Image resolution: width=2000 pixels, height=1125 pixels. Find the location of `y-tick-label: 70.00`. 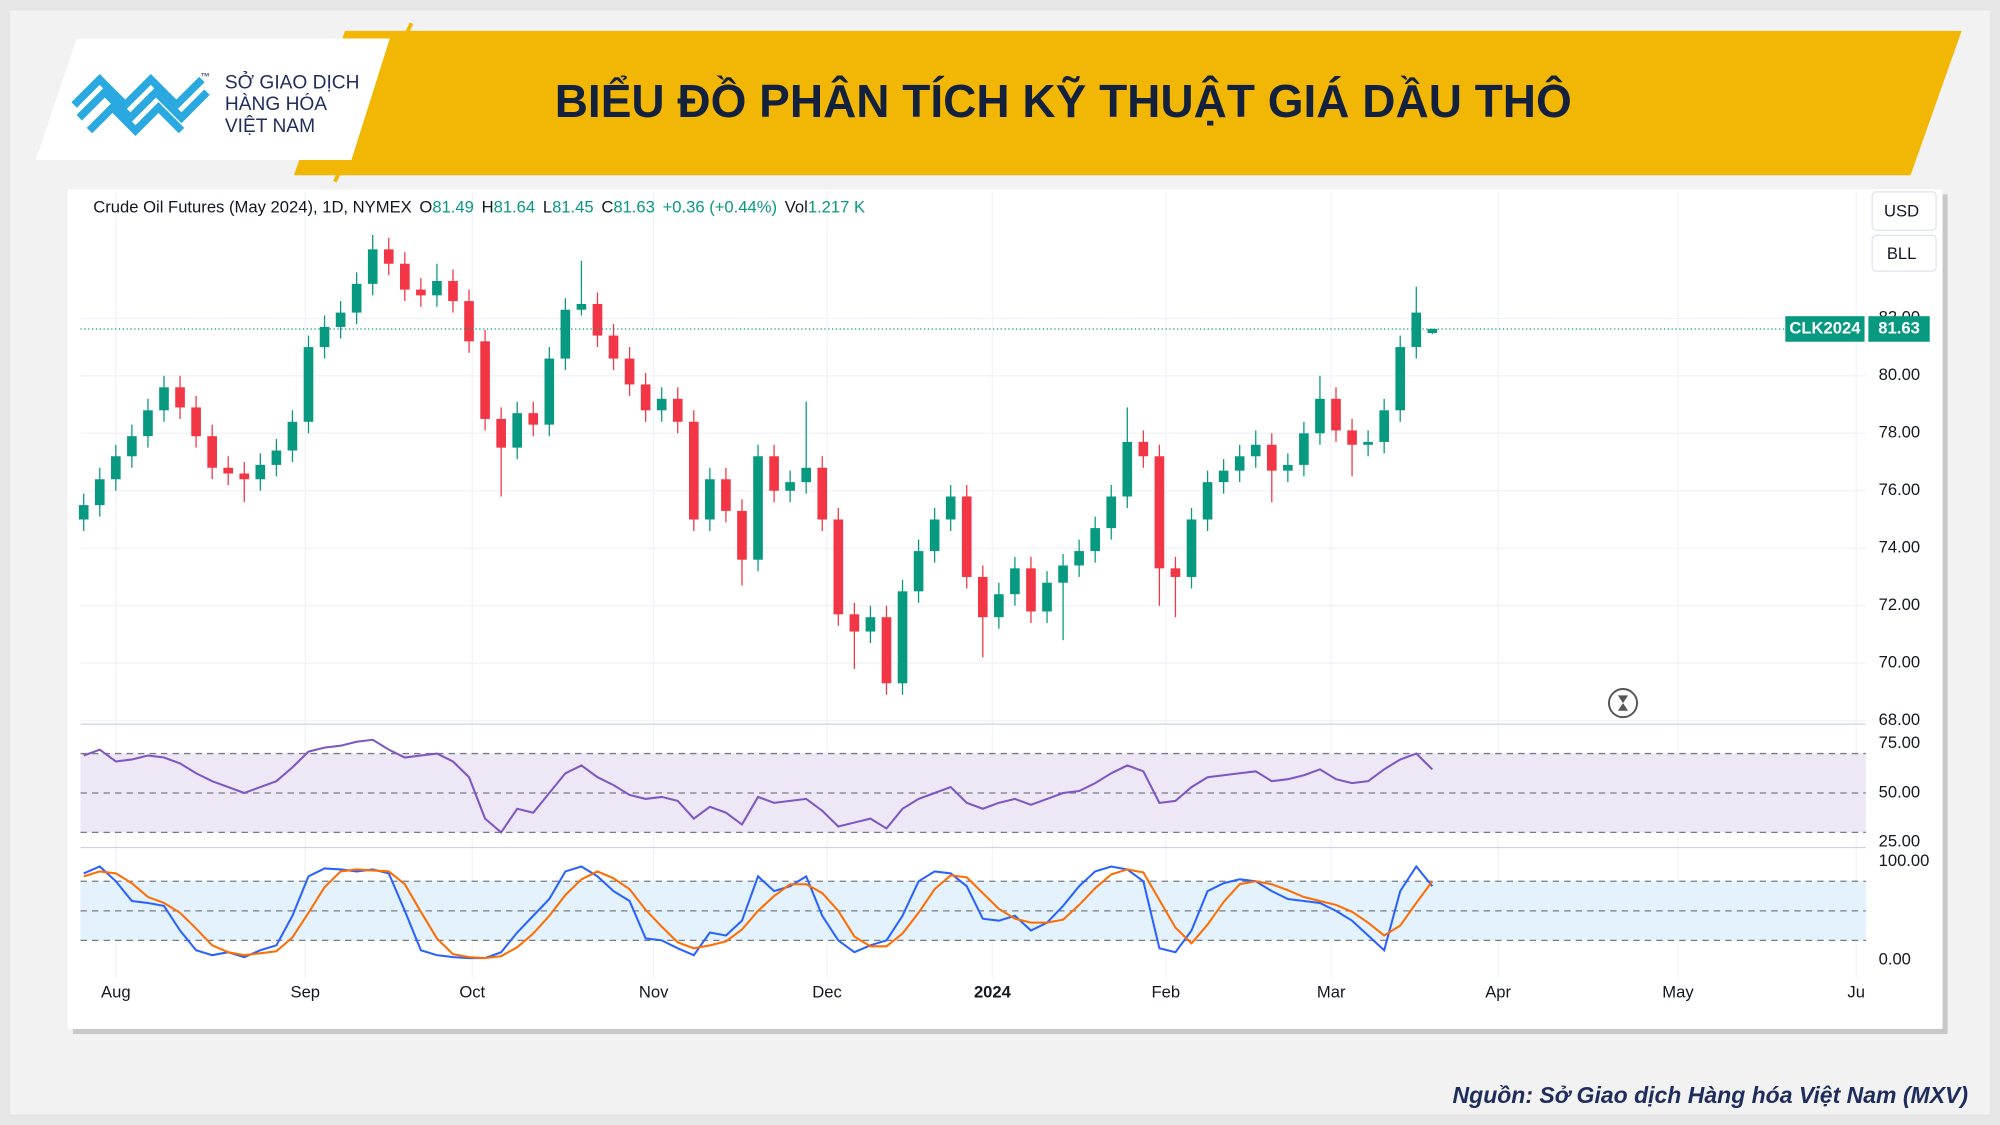

y-tick-label: 70.00 is located at coordinates (1900, 662).